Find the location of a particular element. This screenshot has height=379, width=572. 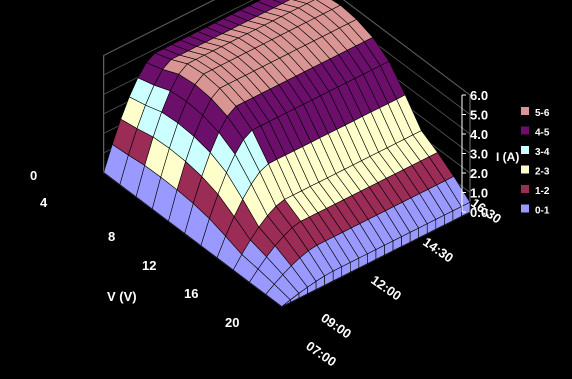

z-tick-label: 3.0 is located at coordinates (479, 154).